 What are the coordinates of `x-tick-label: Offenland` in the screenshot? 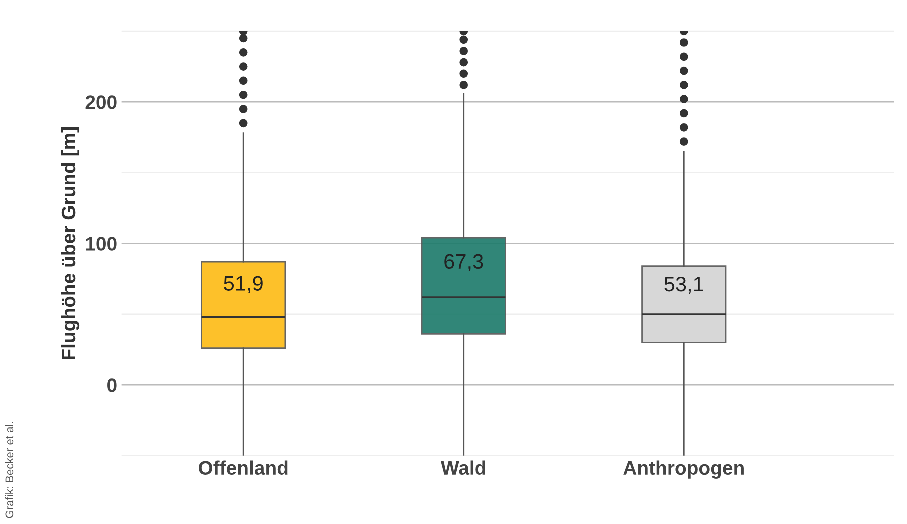 It's located at (243, 468).